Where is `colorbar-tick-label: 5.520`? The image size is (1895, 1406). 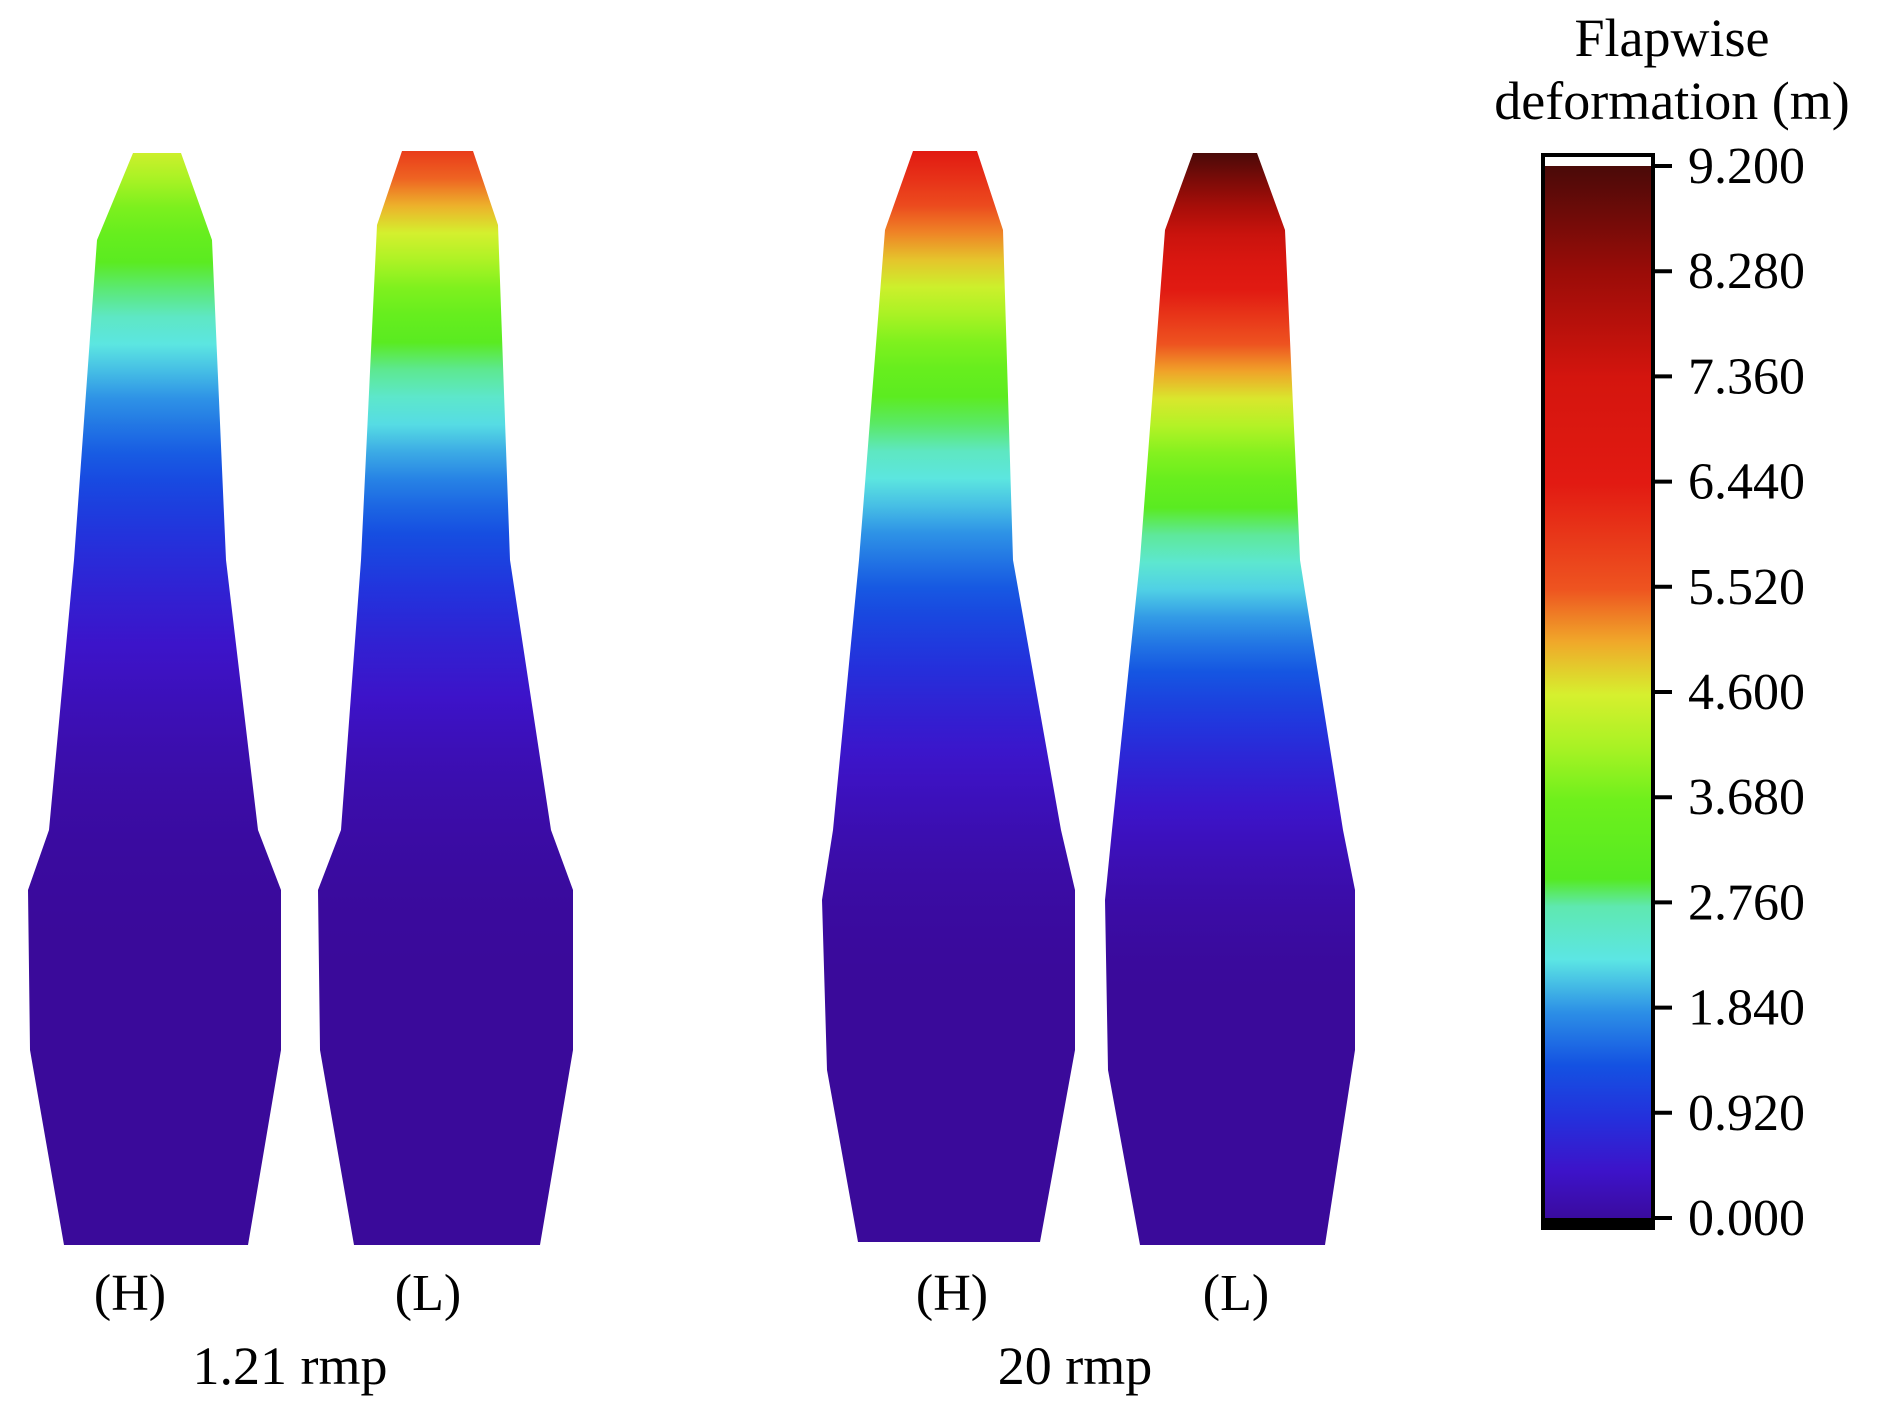 colorbar-tick-label: 5.520 is located at coordinates (1746, 587).